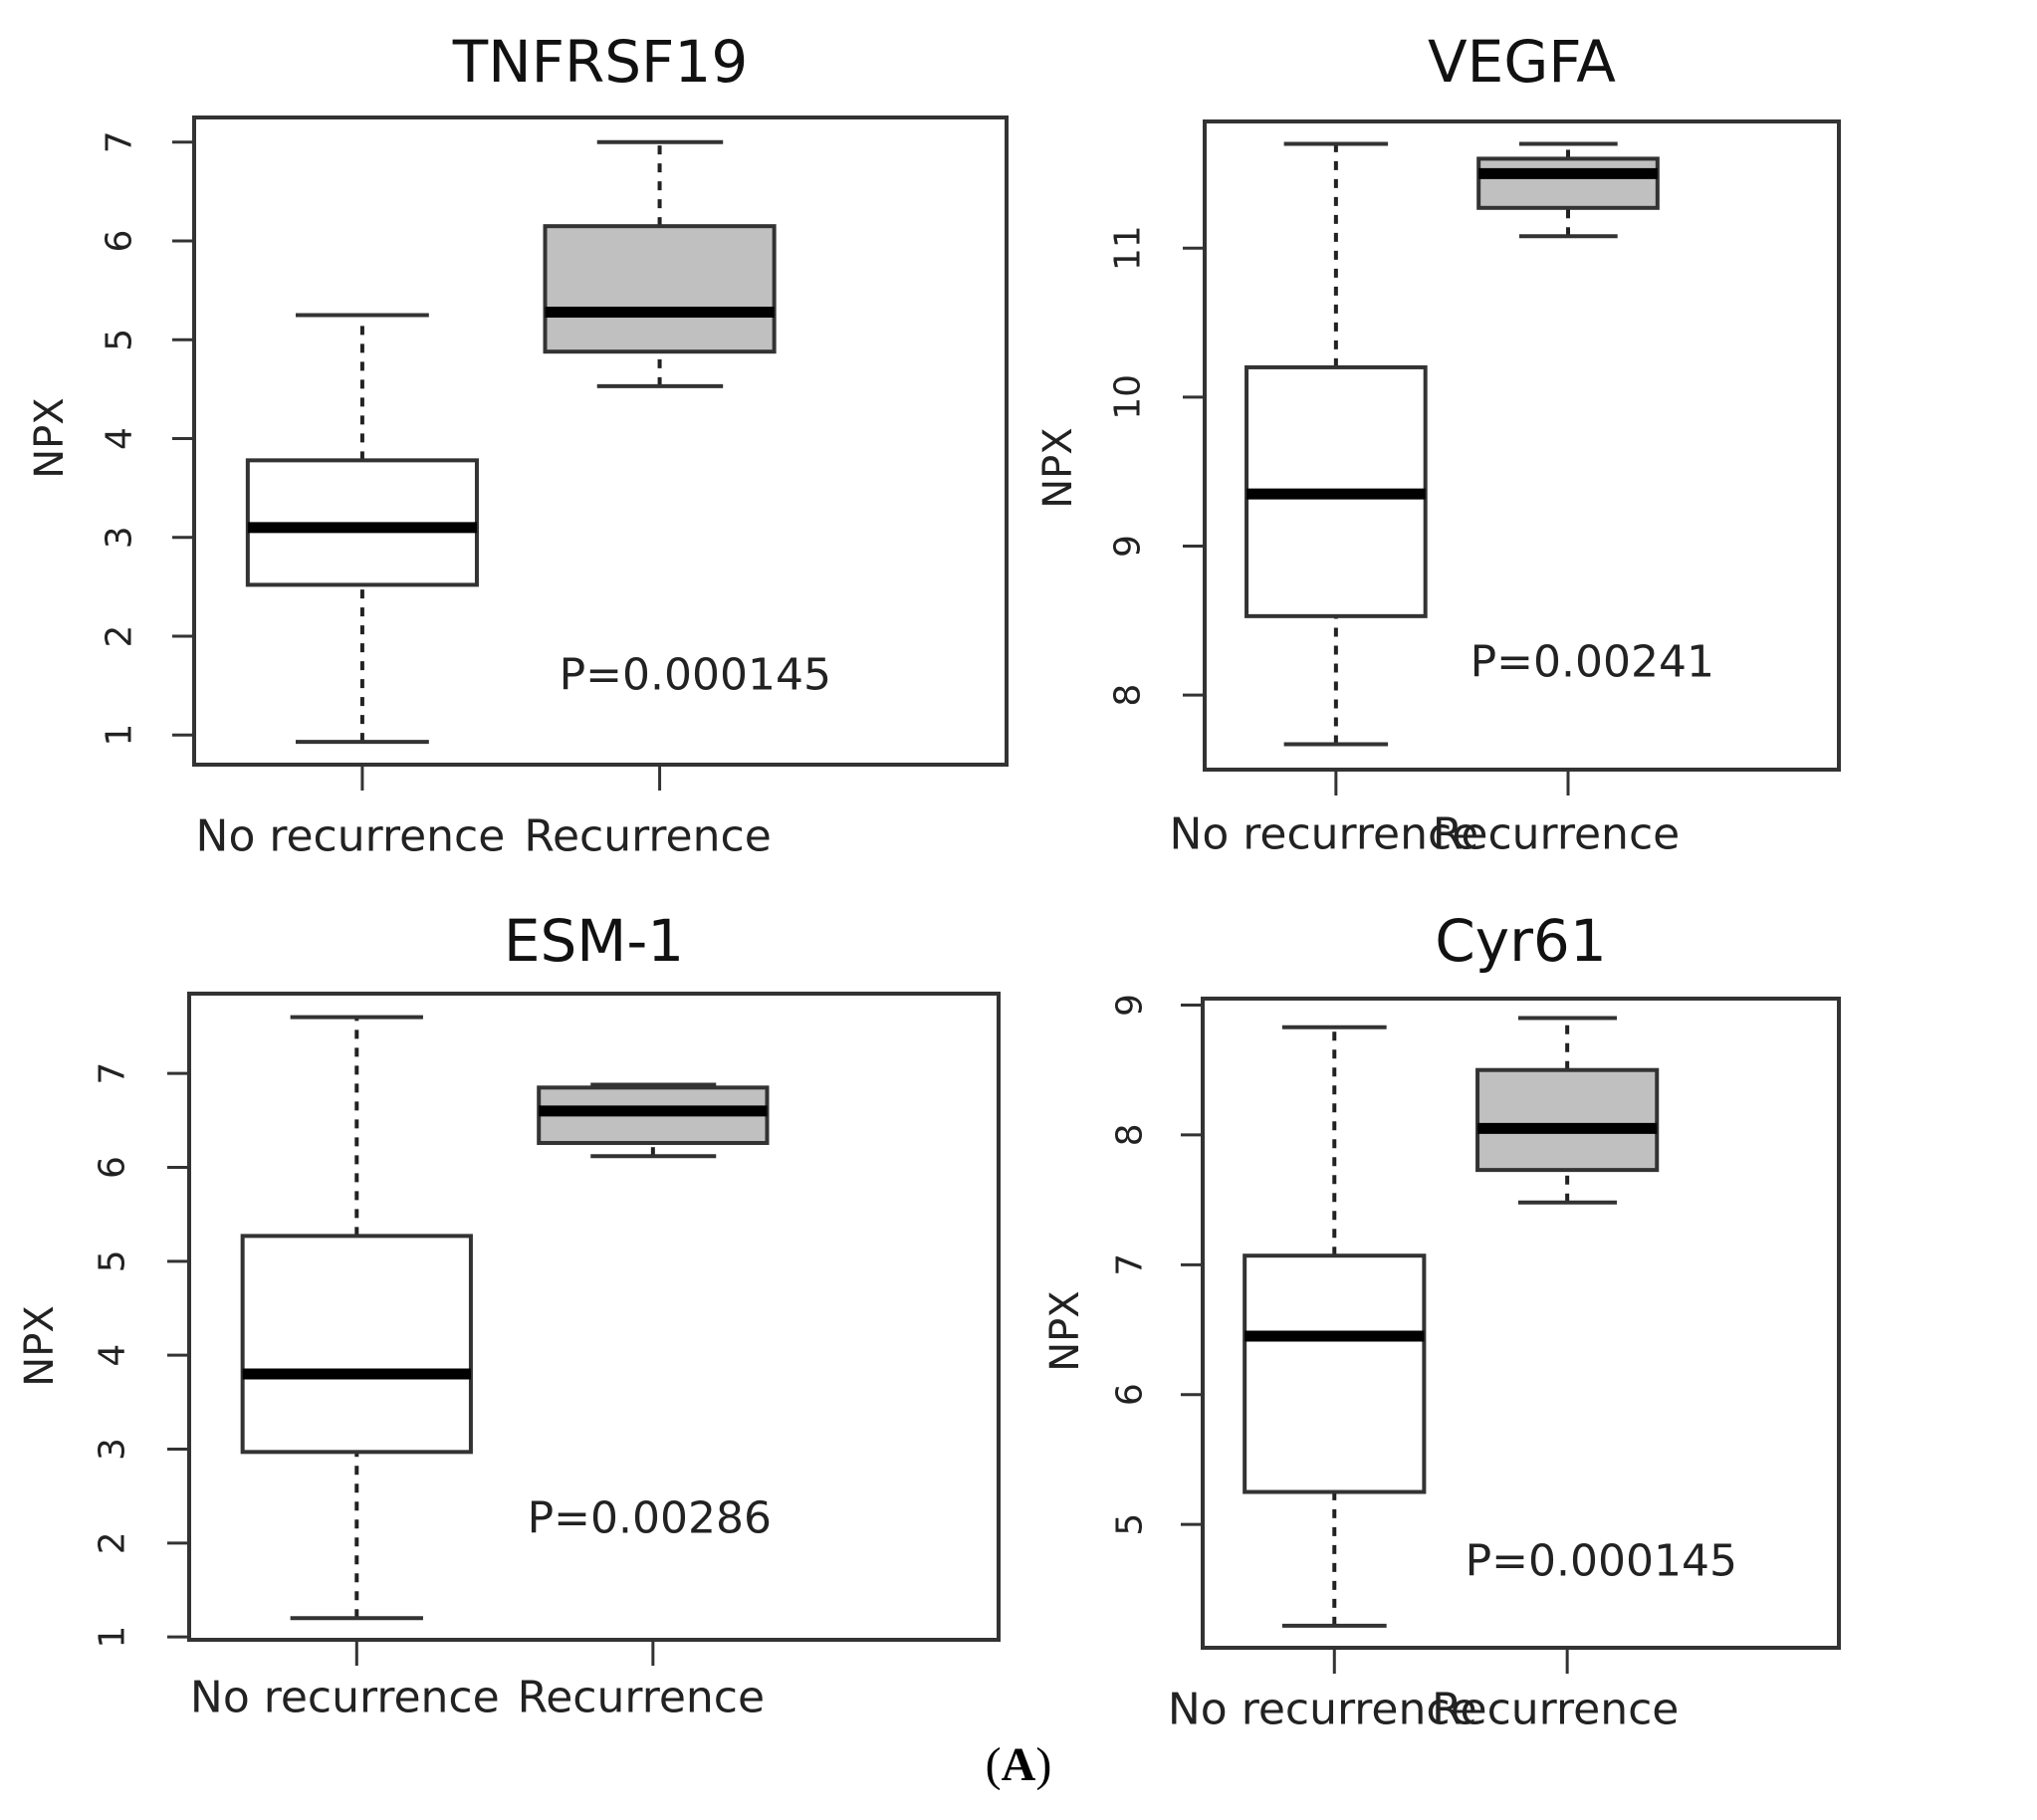 The width and height of the screenshot is (2037, 1820). What do you see at coordinates (1522, 62) in the screenshot?
I see `chart-title: VEGFA` at bounding box center [1522, 62].